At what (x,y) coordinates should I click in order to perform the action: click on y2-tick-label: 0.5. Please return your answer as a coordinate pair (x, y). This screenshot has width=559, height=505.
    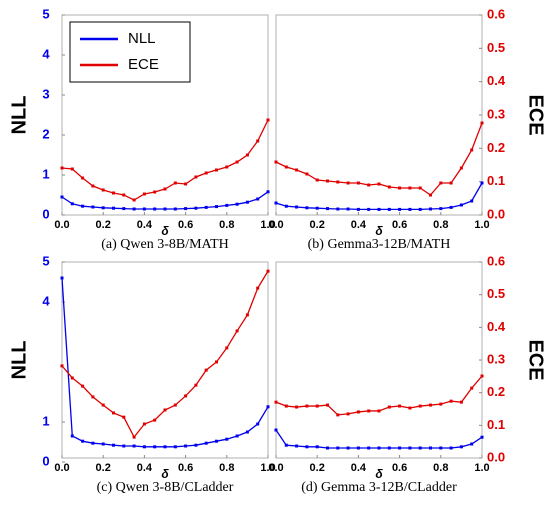
    Looking at the image, I should click on (496, 47).